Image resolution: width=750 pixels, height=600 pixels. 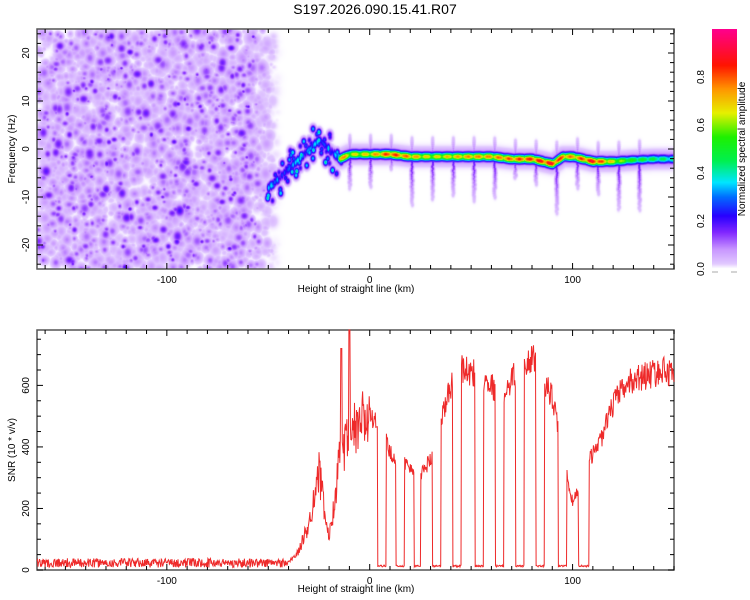 I want to click on colorbar-axes: 0.0 0.2 0.4 0.6 0.8, so click(x=716, y=173).